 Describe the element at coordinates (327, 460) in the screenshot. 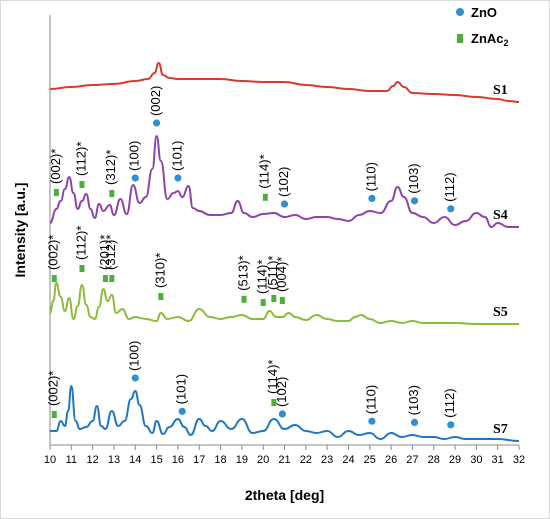

I see `x-tick-label: 23` at that location.